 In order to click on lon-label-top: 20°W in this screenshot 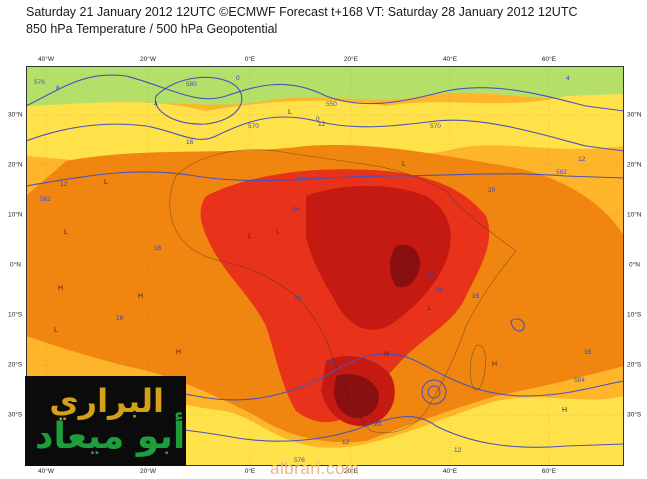, I will do `click(148, 59)`.